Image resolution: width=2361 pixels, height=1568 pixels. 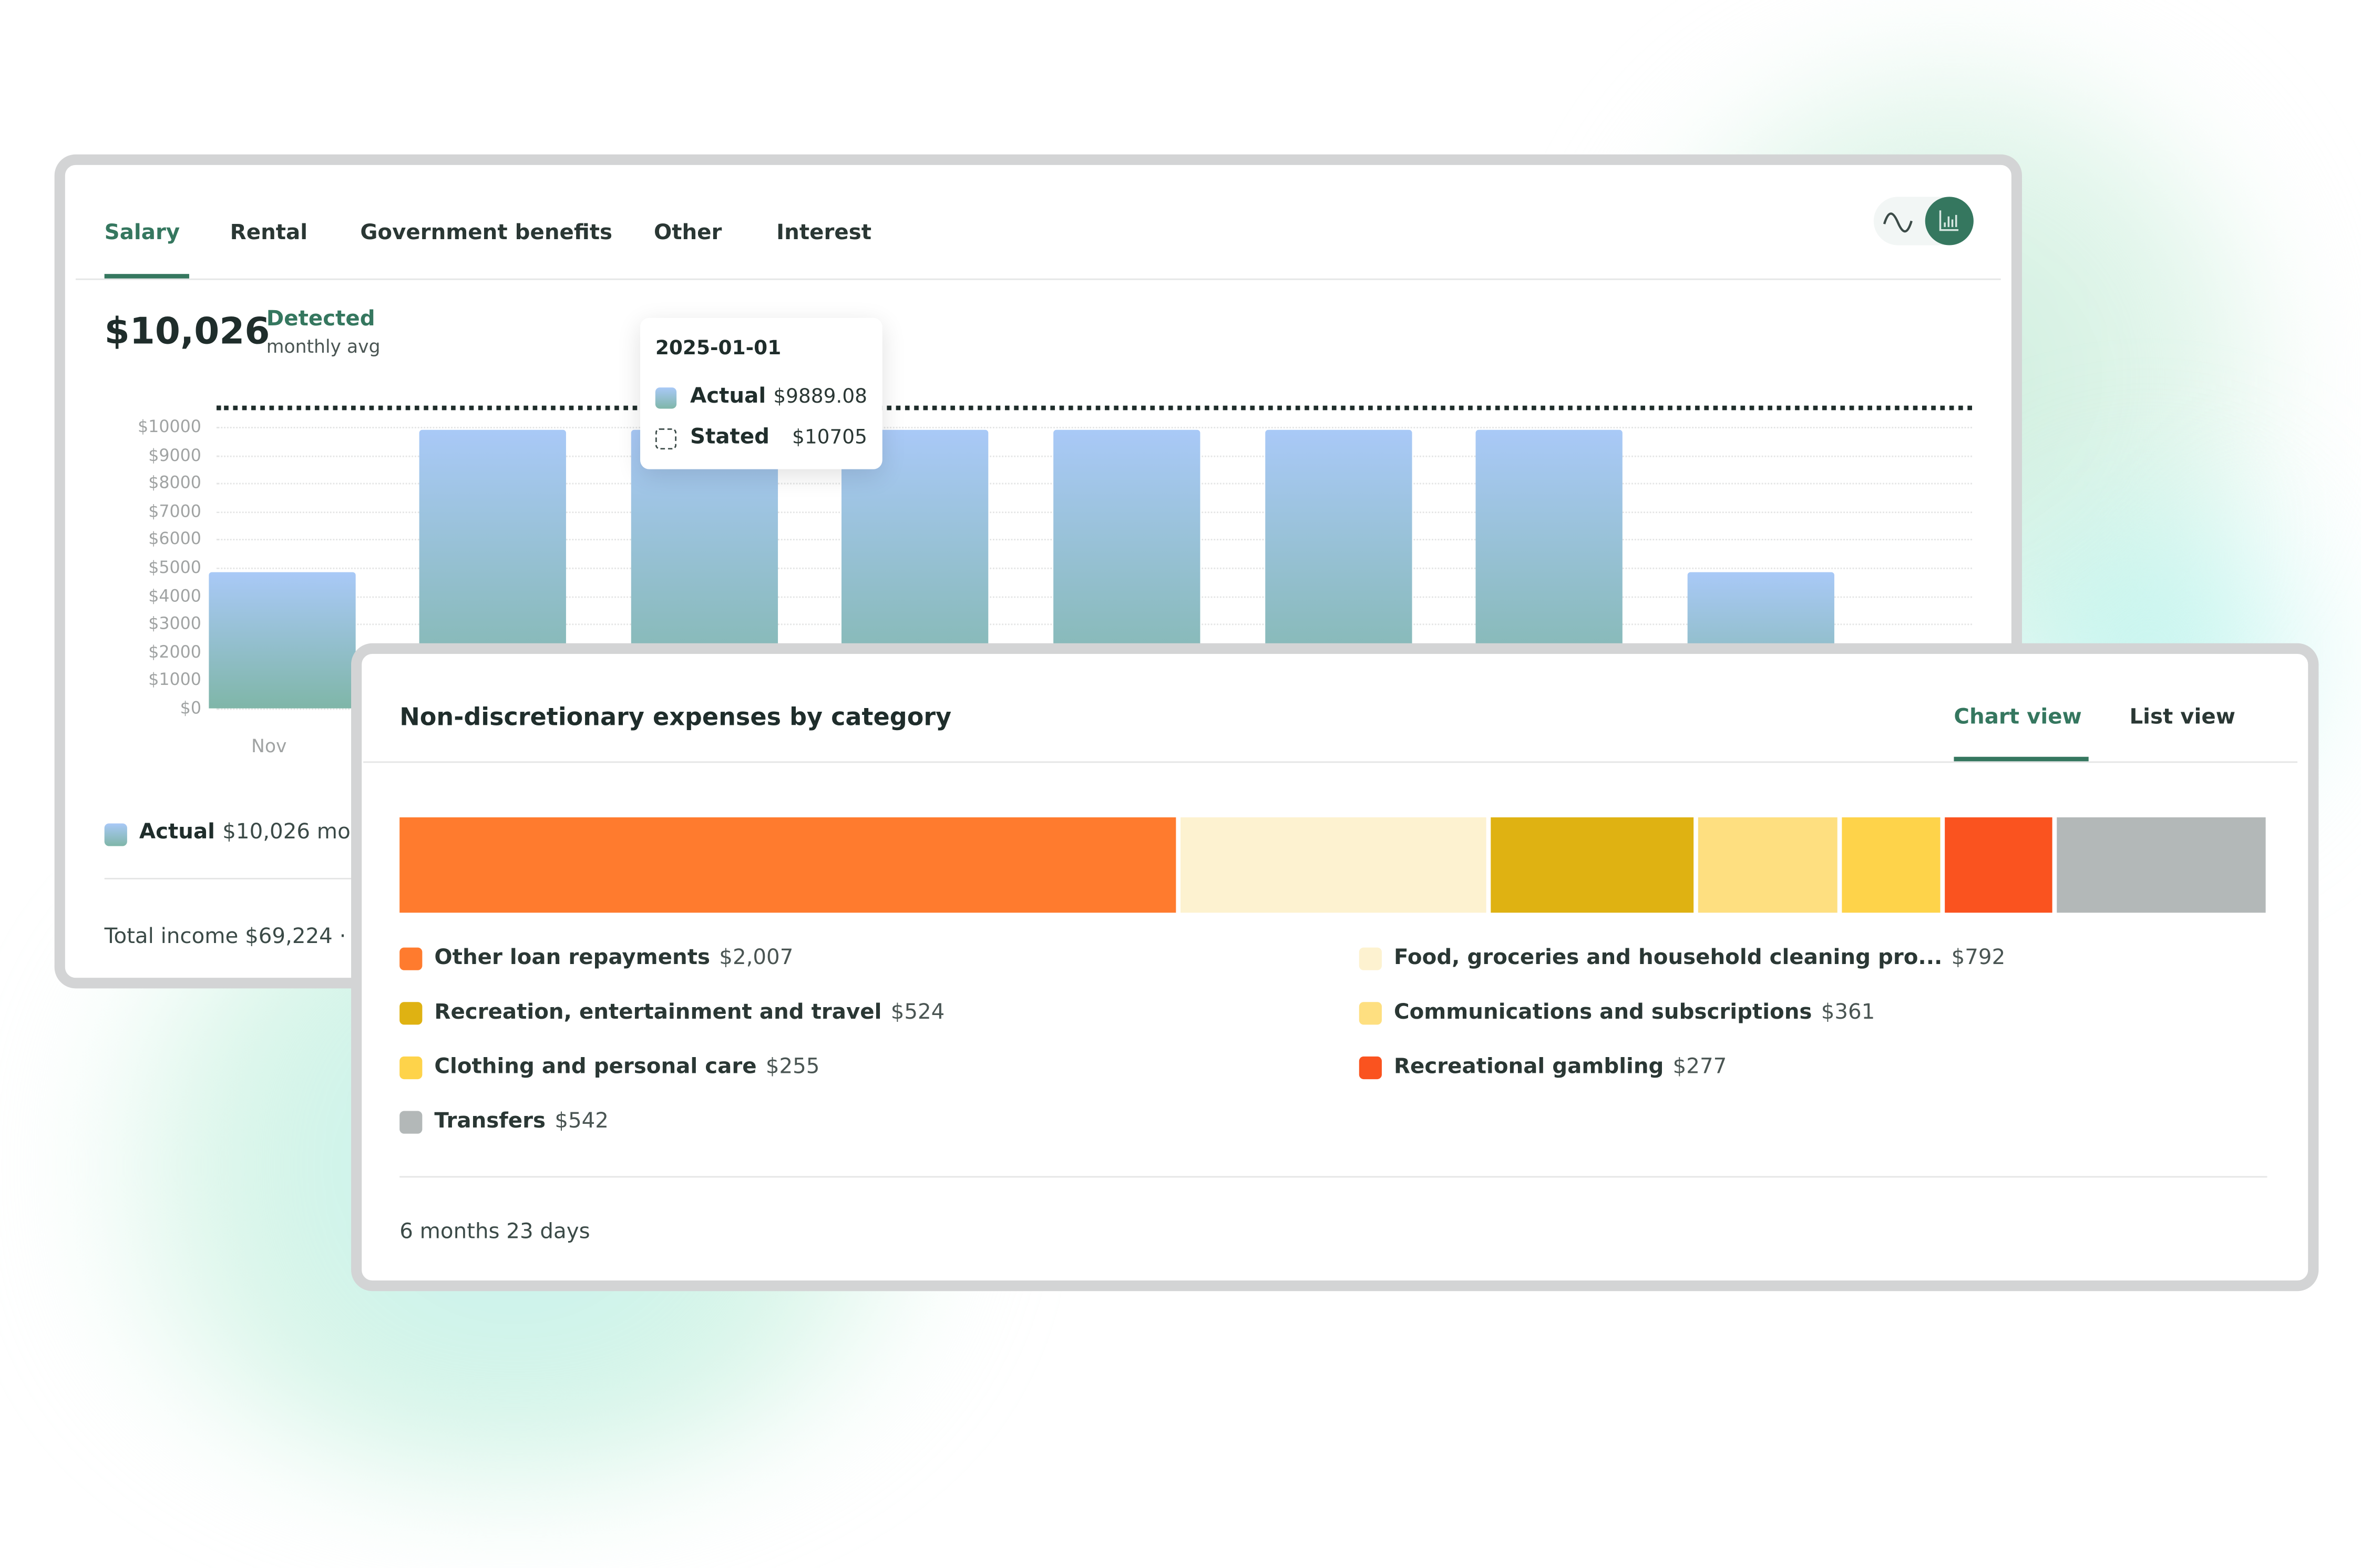 What do you see at coordinates (1603, 1012) in the screenshot?
I see `legend-label: Communications and subscriptions` at bounding box center [1603, 1012].